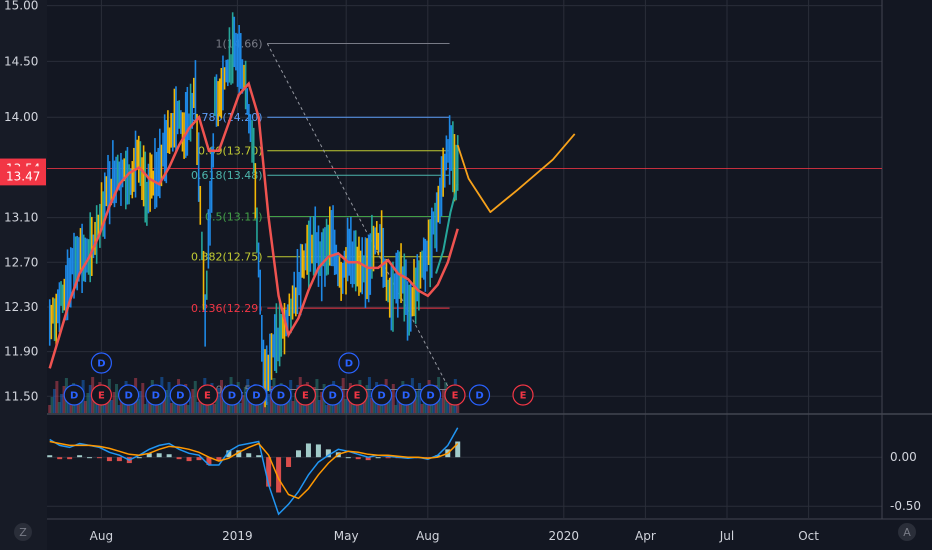 This screenshot has width=932, height=550. What do you see at coordinates (230, 151) in the screenshot?
I see `fib-level-label: 0.69(13.70)` at bounding box center [230, 151].